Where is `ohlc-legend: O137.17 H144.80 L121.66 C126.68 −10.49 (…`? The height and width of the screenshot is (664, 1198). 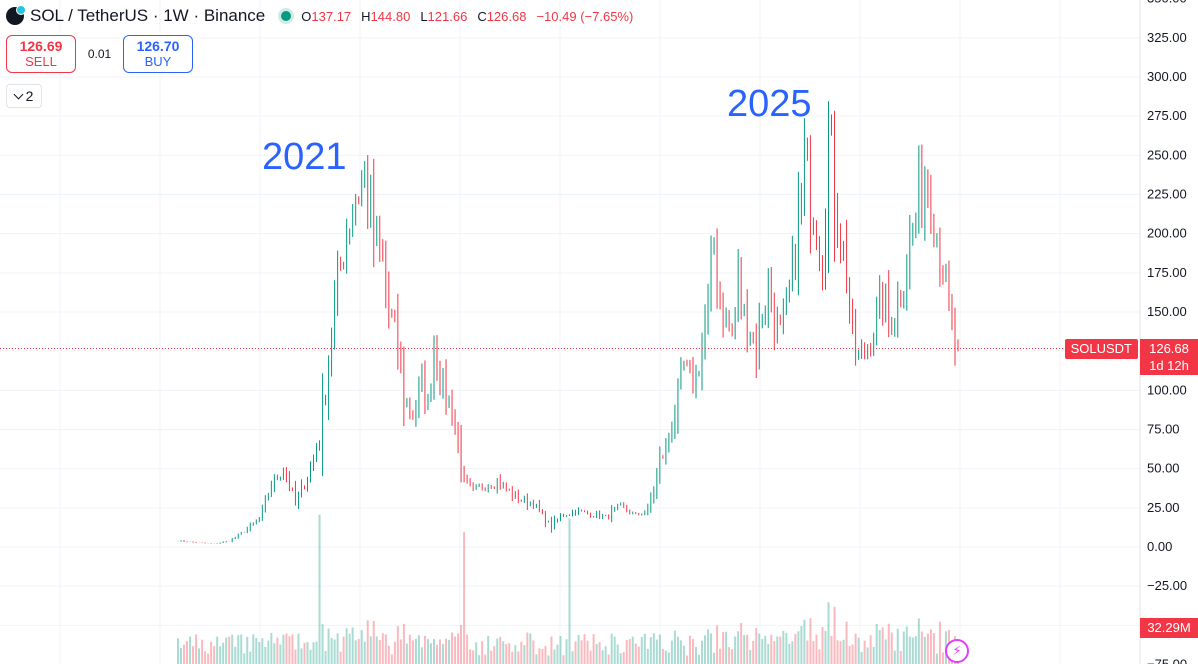
ohlc-legend: O137.17 H144.80 L121.66 C126.68 −10.49 (… is located at coordinates (467, 16).